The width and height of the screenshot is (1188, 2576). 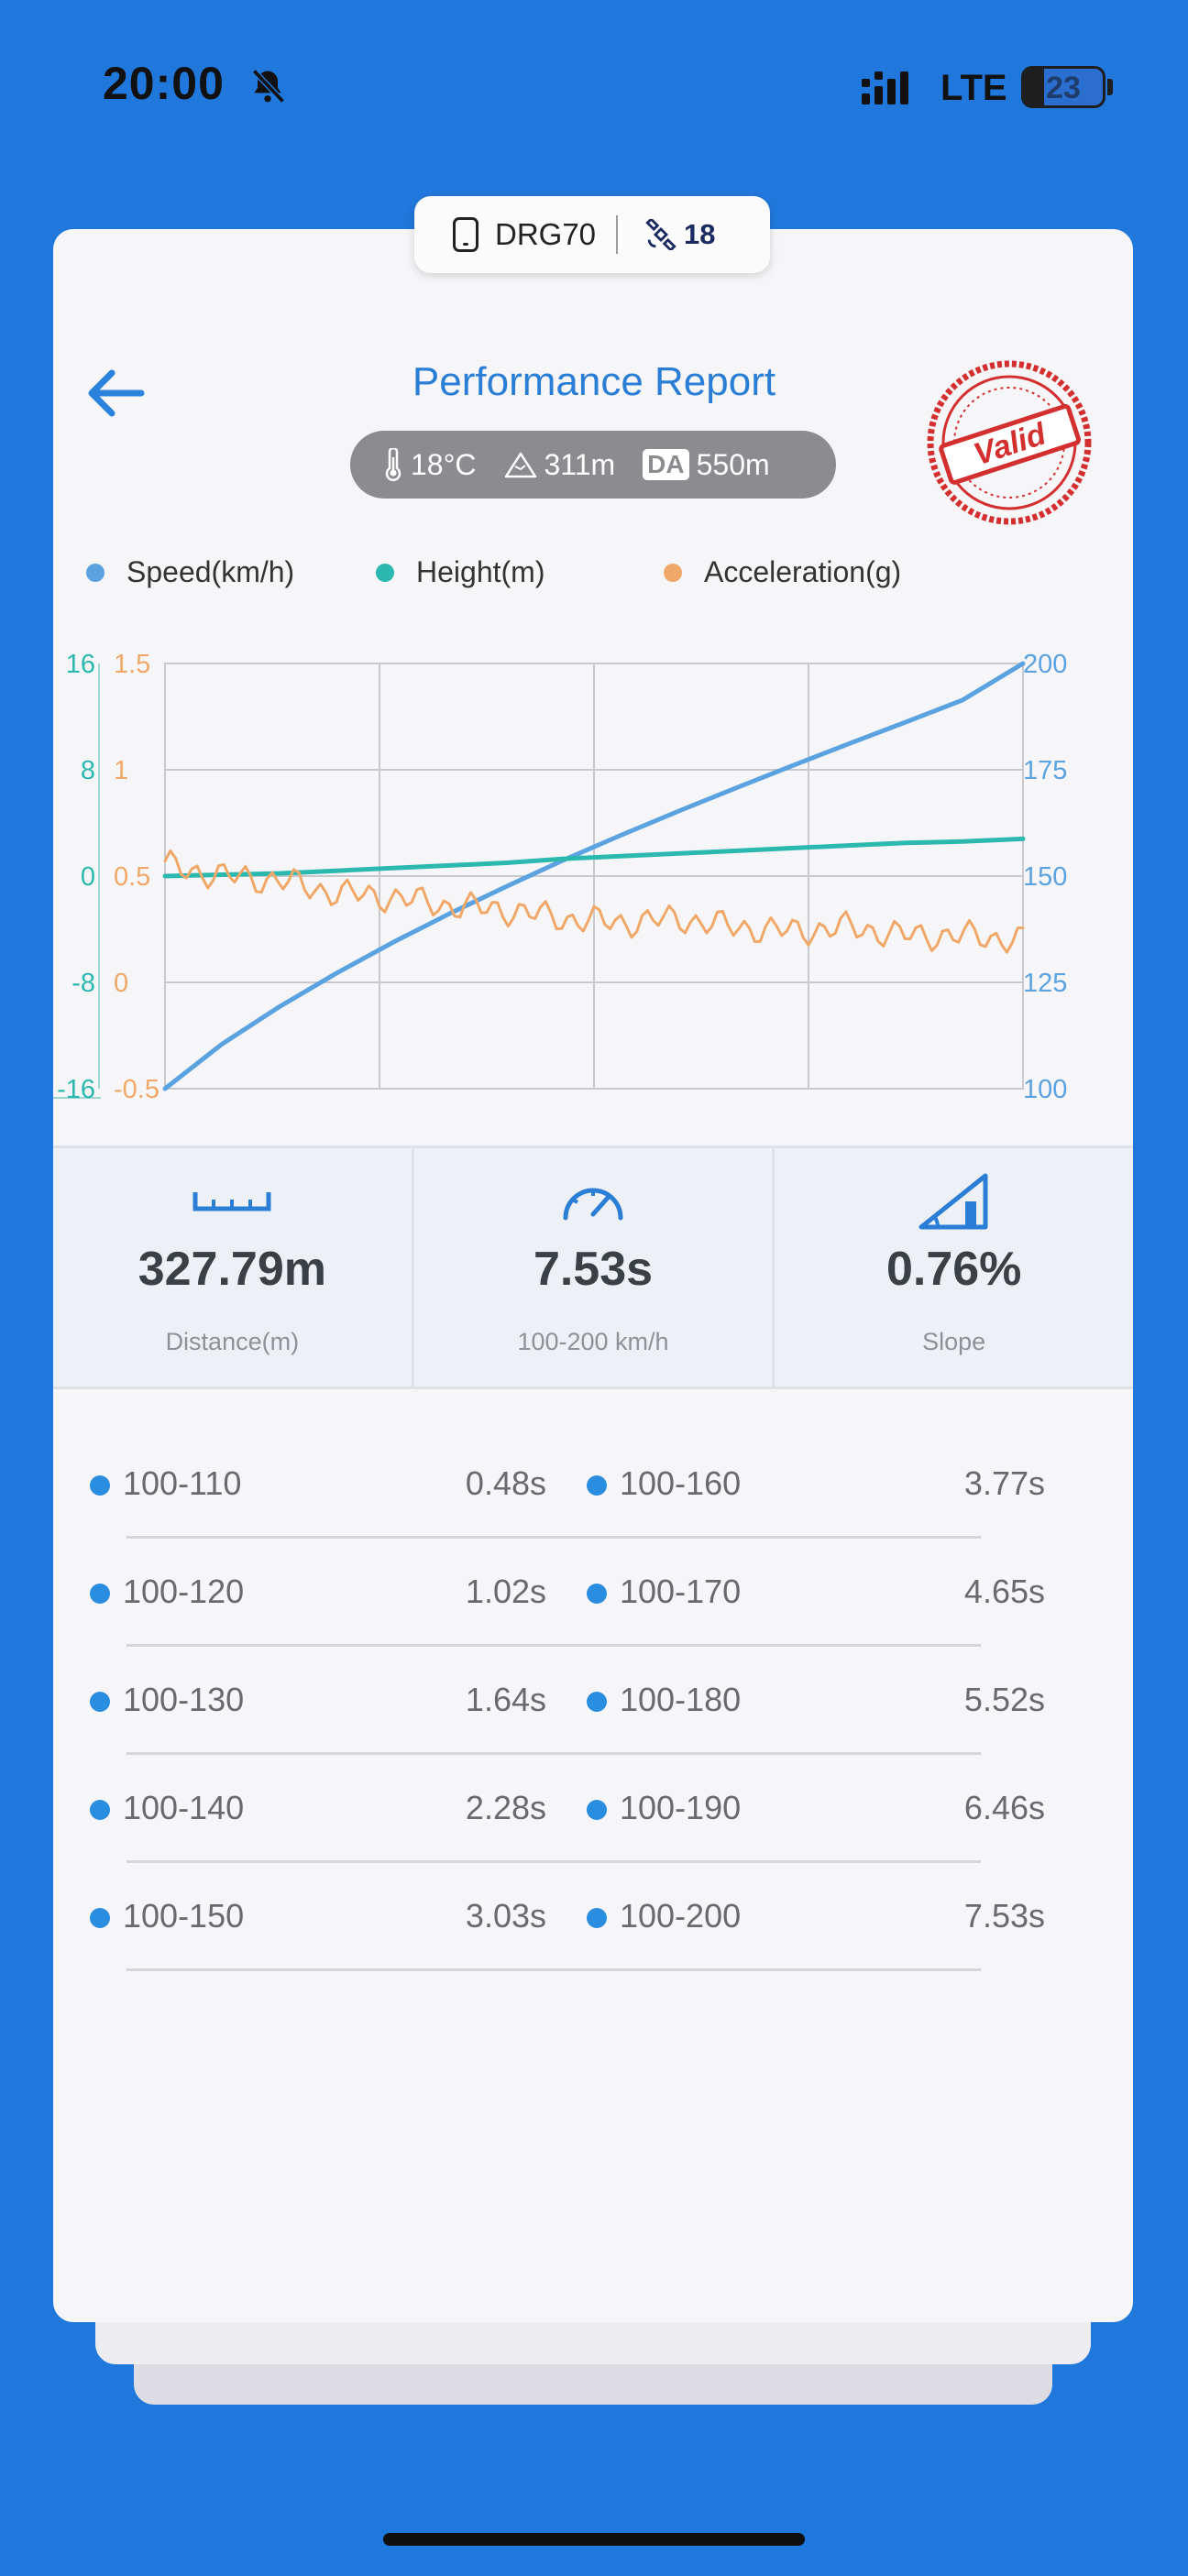 What do you see at coordinates (681, 1807) in the screenshot?
I see `split-range: 100-190` at bounding box center [681, 1807].